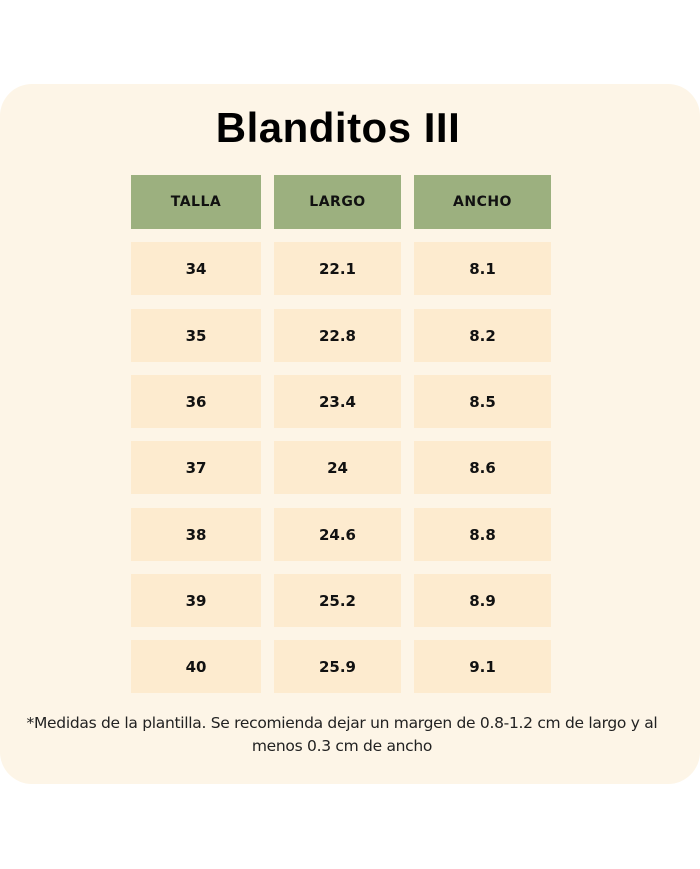 The width and height of the screenshot is (700, 869). I want to click on table-cell-talla: 38, so click(196, 534).